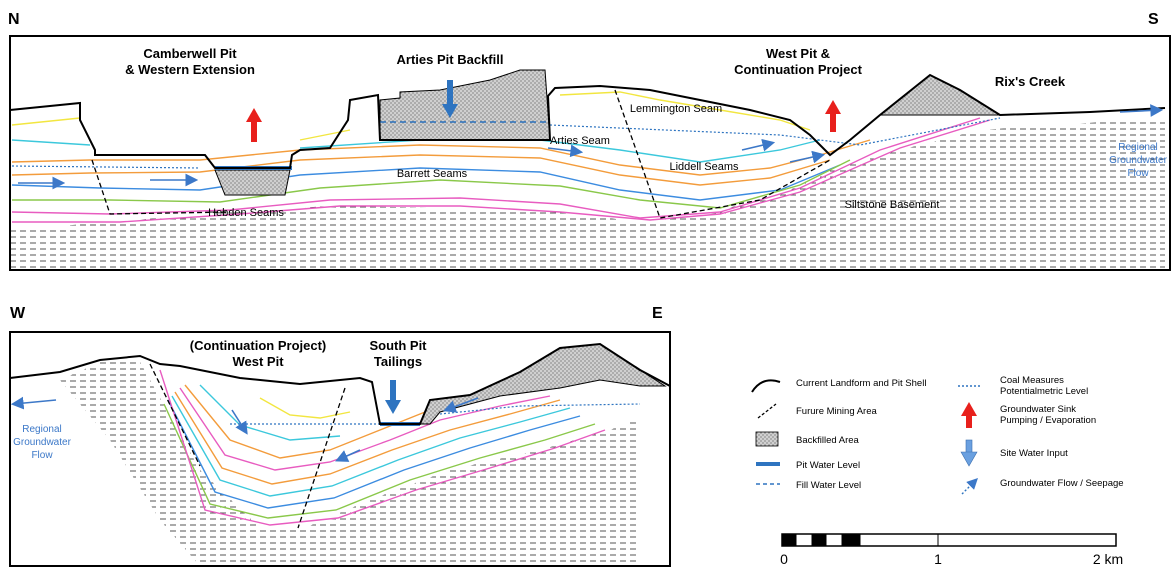  What do you see at coordinates (784, 559) in the screenshot?
I see `scale-tick-0: 0` at bounding box center [784, 559].